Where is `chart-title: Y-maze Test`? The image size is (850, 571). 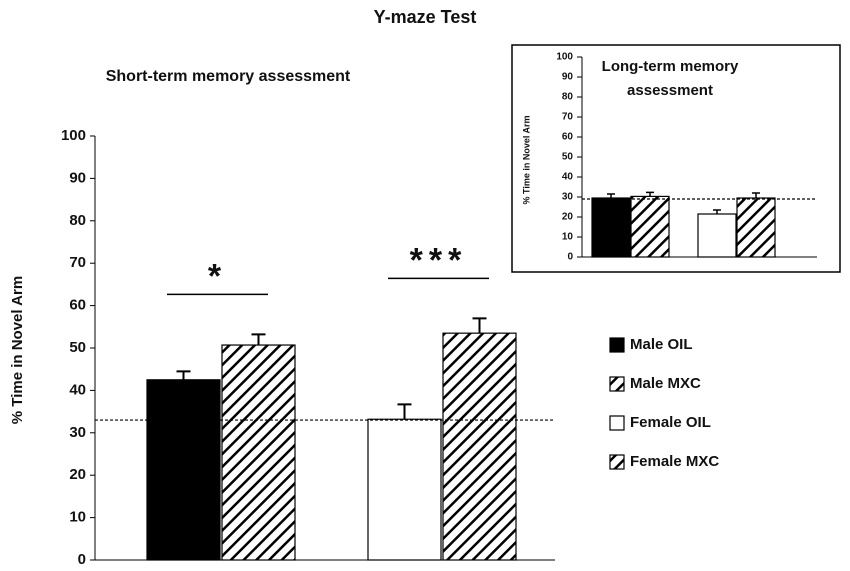 chart-title: Y-maze Test is located at coordinates (425, 17).